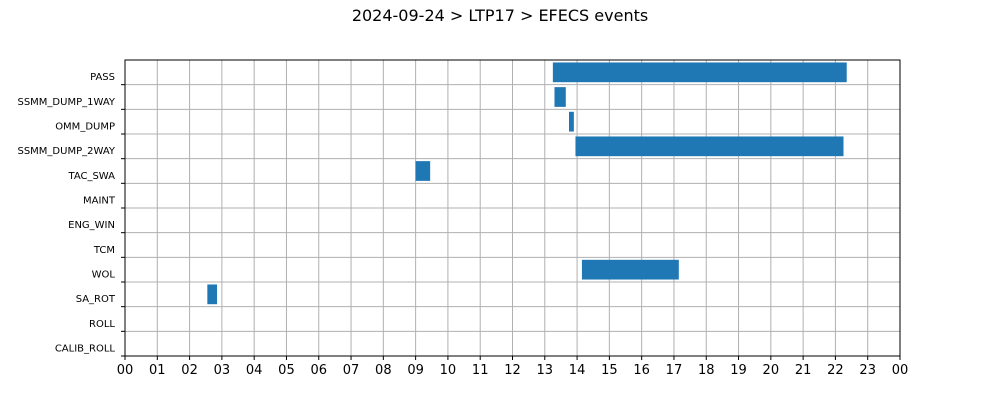 The width and height of the screenshot is (1000, 400). Describe the element at coordinates (104, 250) in the screenshot. I see `y-tick-label: TCM` at that location.